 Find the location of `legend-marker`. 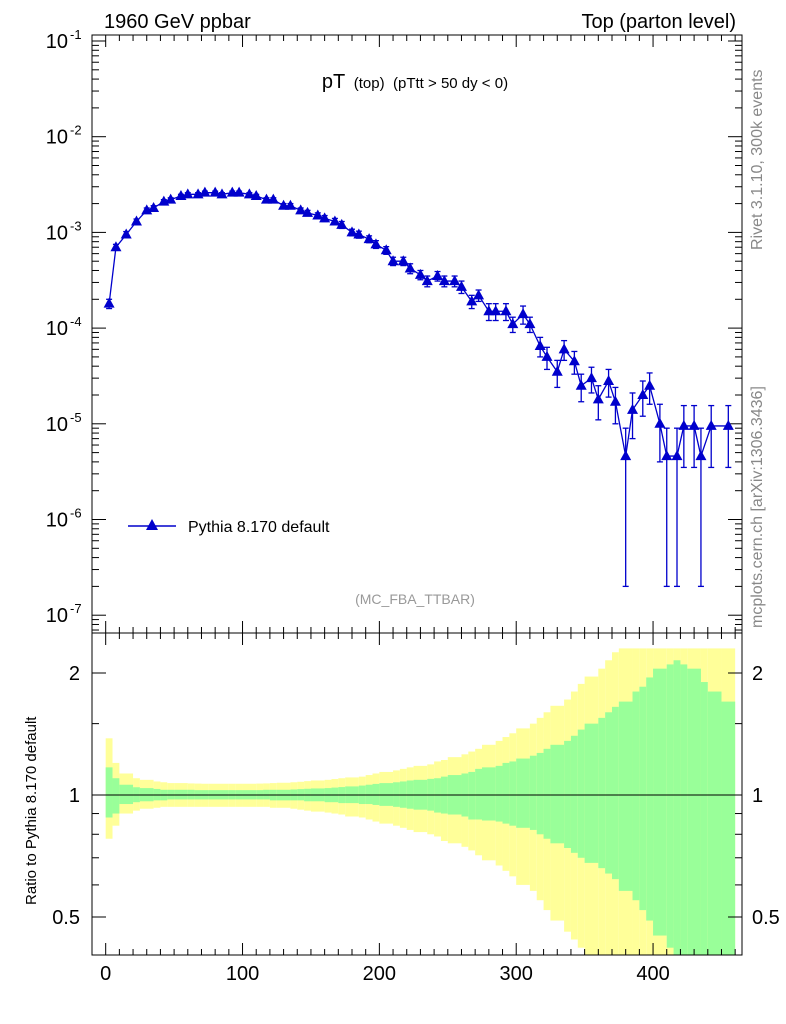

legend-marker is located at coordinates (152, 524).